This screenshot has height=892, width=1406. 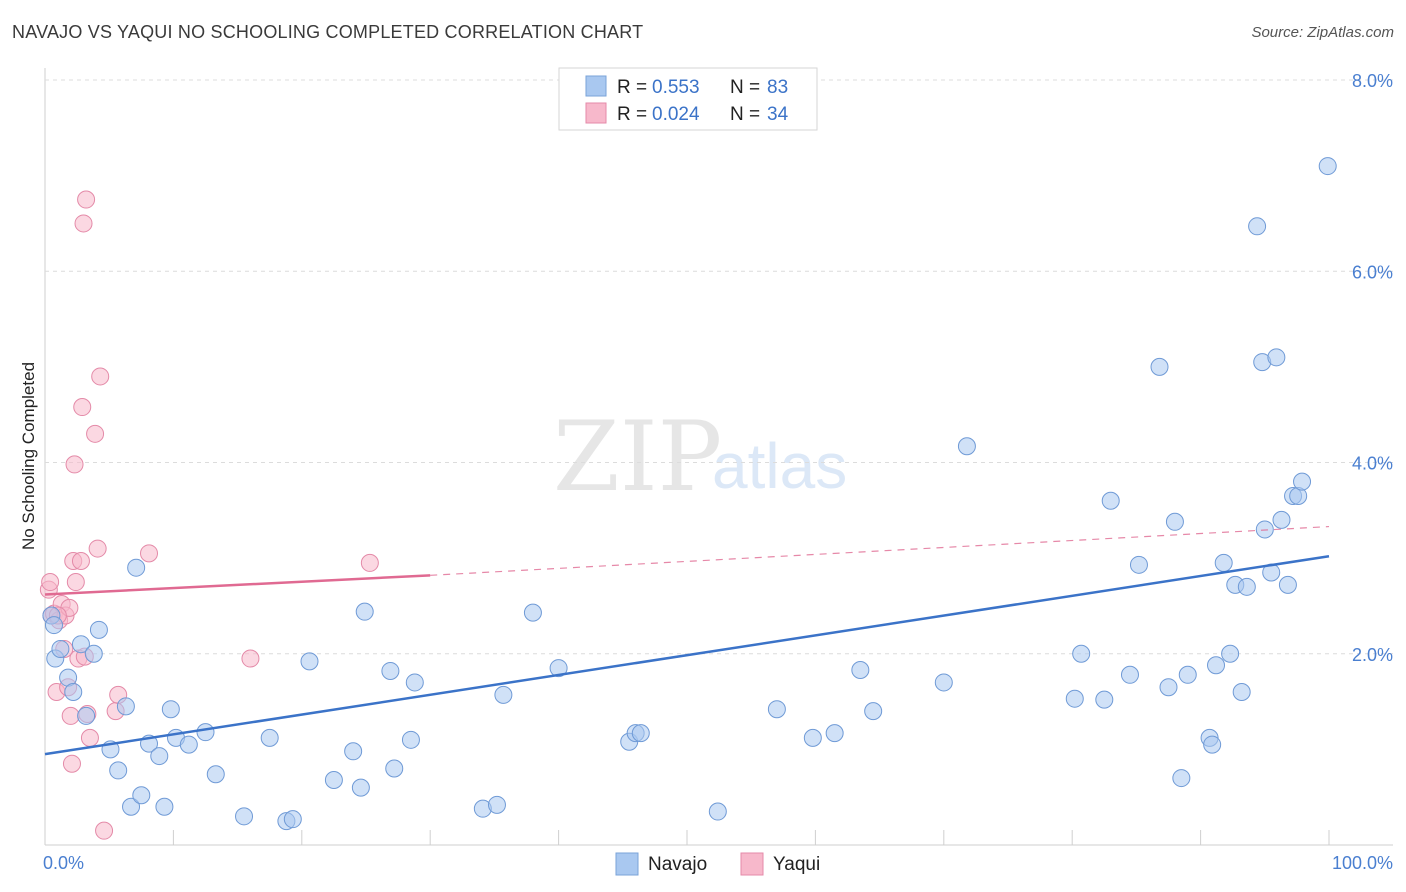 What do you see at coordinates (676, 114) in the screenshot?
I see `legend-r-value-yaqui: 0.024` at bounding box center [676, 114].